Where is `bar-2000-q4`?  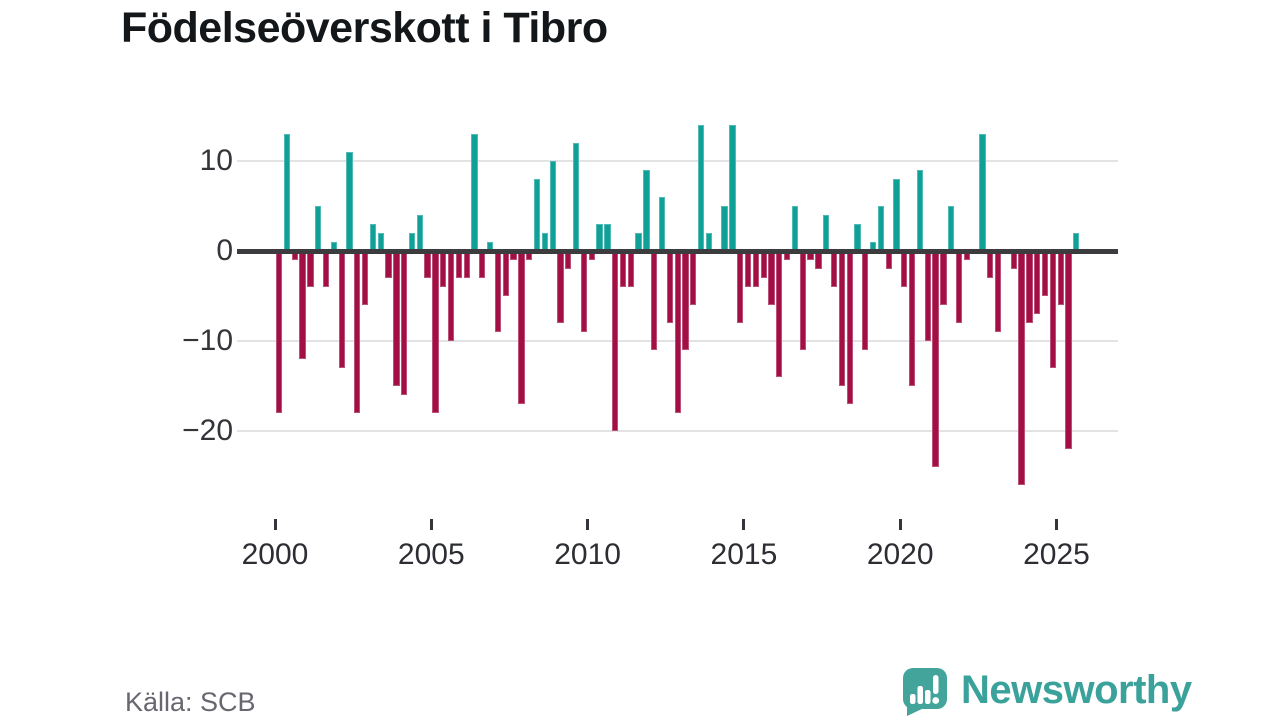
bar-2000-q4 is located at coordinates (302, 305).